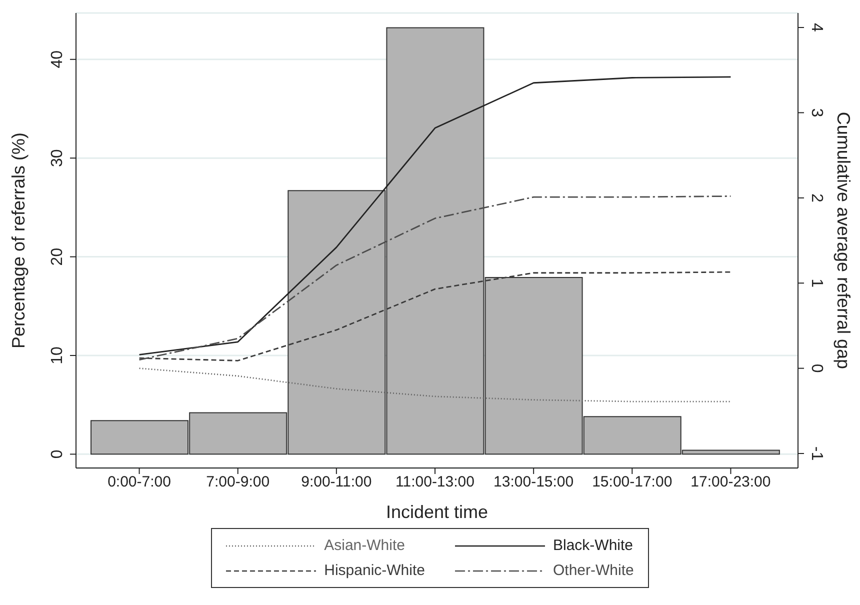  What do you see at coordinates (632, 482) in the screenshot?
I see `x-tick-label: 15:00-17:00` at bounding box center [632, 482].